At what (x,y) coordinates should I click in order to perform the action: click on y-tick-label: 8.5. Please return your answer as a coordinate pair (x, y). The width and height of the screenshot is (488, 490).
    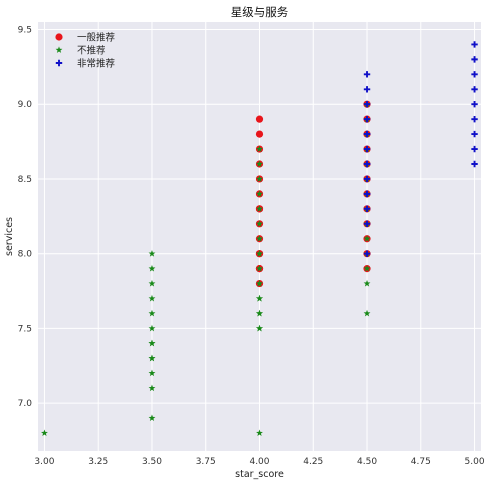
    Looking at the image, I should click on (25, 180).